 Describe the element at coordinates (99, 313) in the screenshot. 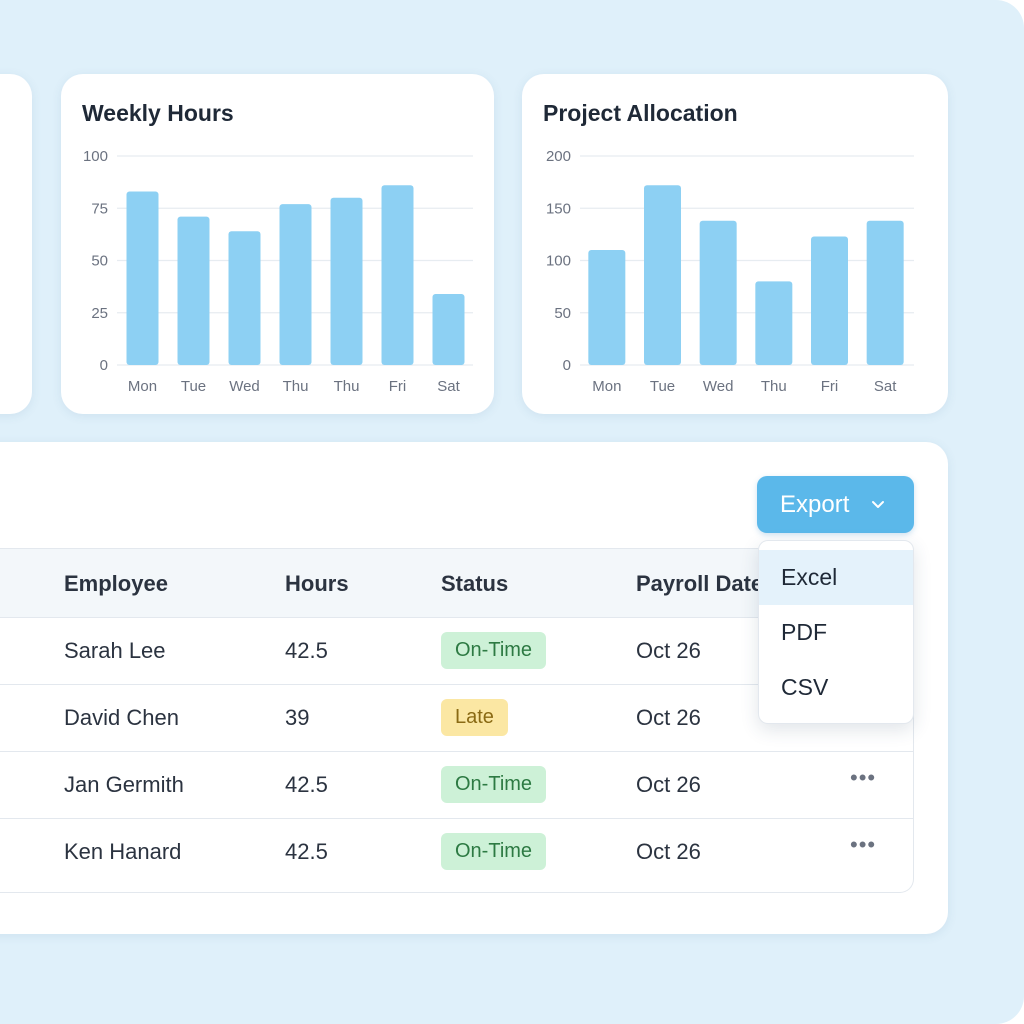

I see `y-tick-label: 25` at that location.